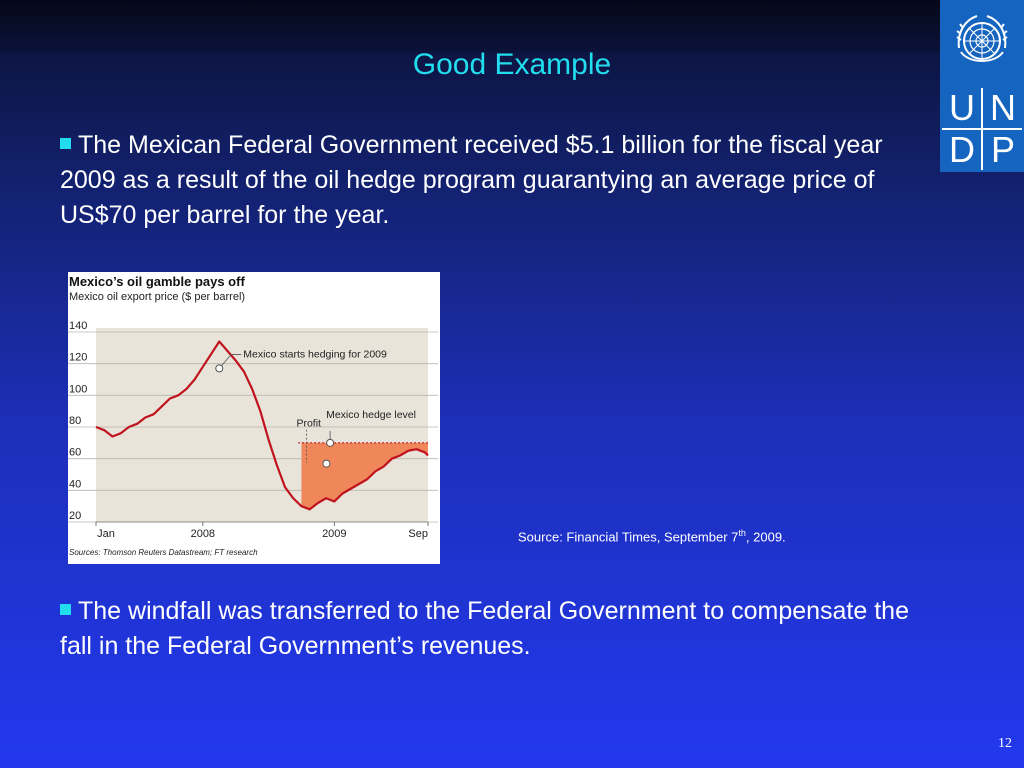  What do you see at coordinates (1003, 107) in the screenshot?
I see `logo-letter-n: N` at bounding box center [1003, 107].